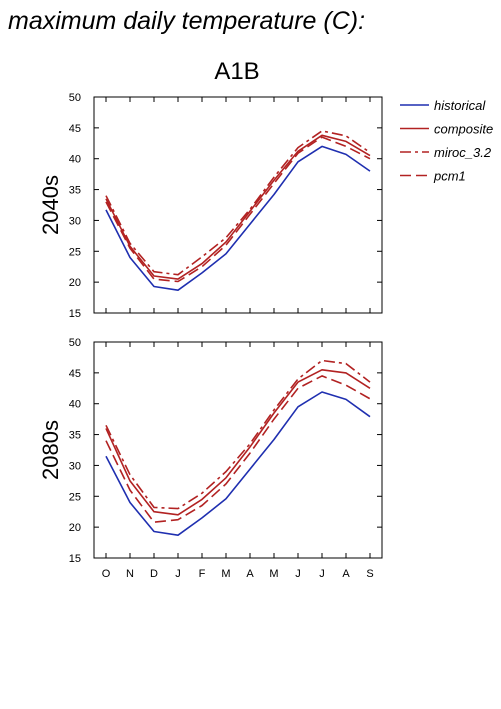 This screenshot has width=501, height=709. Describe the element at coordinates (106, 574) in the screenshot. I see `x-tick-label: O` at that location.